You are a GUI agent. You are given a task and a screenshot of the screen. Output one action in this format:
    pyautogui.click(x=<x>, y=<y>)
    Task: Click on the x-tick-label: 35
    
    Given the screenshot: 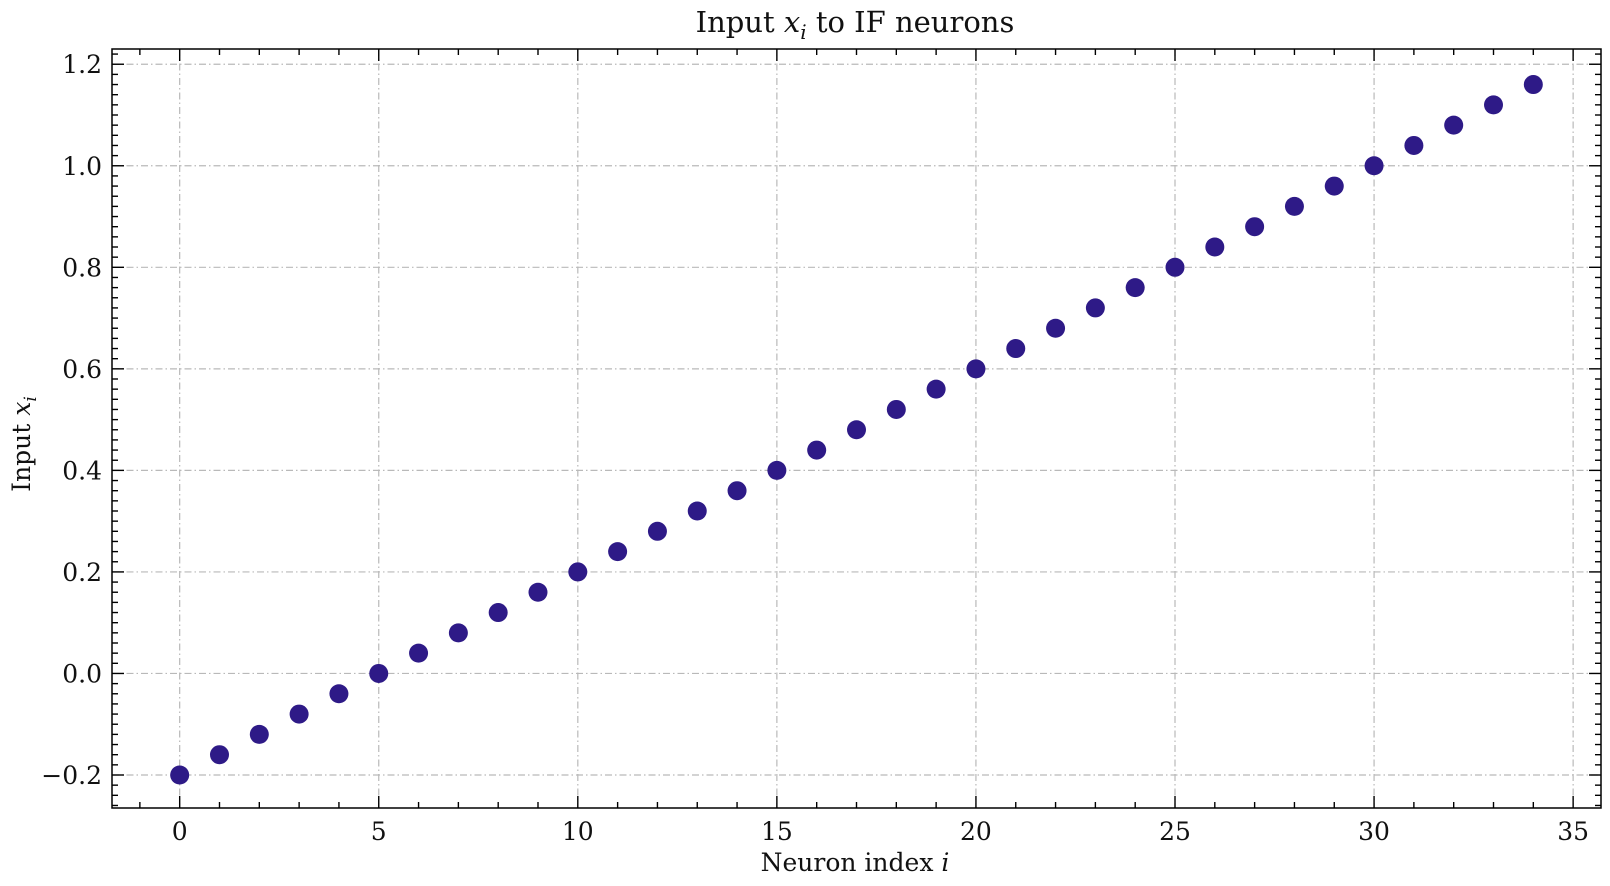 What is the action you would take?
    pyautogui.click(x=1573, y=831)
    